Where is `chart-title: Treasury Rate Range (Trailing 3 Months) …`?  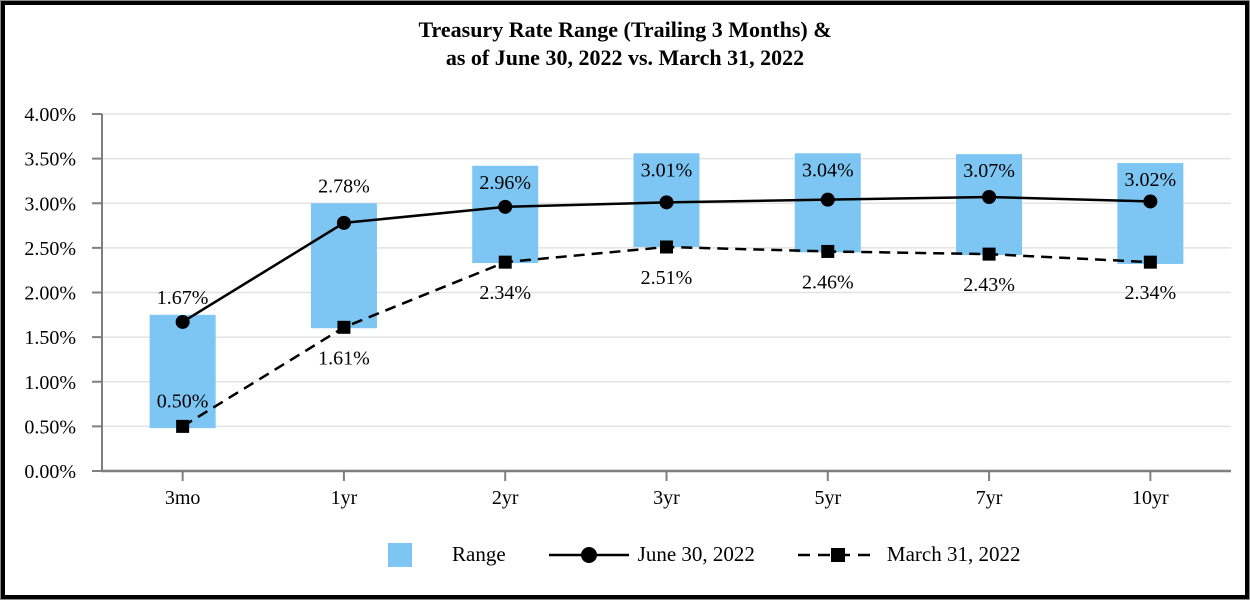
chart-title: Treasury Rate Range (Trailing 3 Months) … is located at coordinates (625, 44).